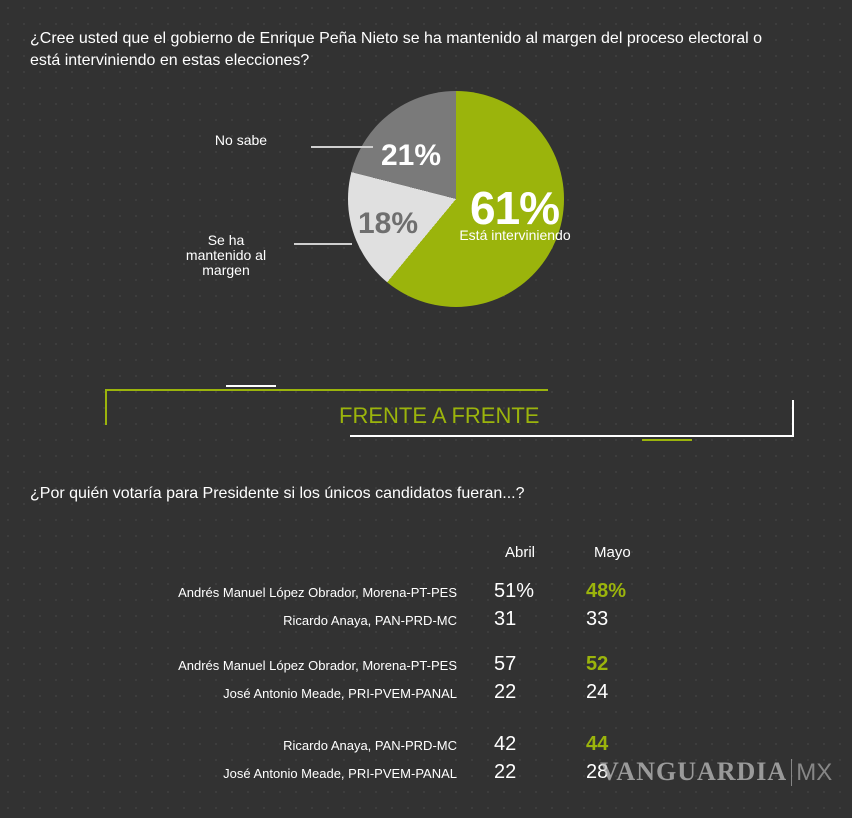 Image resolution: width=852 pixels, height=818 pixels. I want to click on table-row: Ricardo Anaya, PAN-PRD-MC 42 44, so click(426, 746).